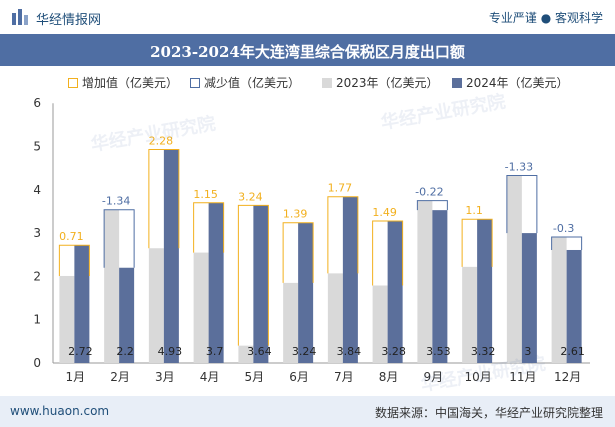 The width and height of the screenshot is (615, 427). Describe the element at coordinates (295, 214) in the screenshot. I see `change-label: 1.39` at that location.